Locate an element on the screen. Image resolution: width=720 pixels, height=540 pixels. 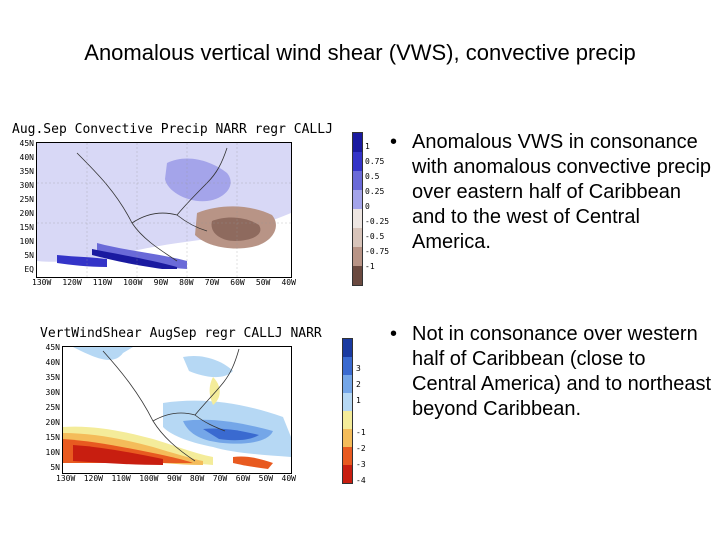
precip-colorbar is located at coordinates (357, 209).